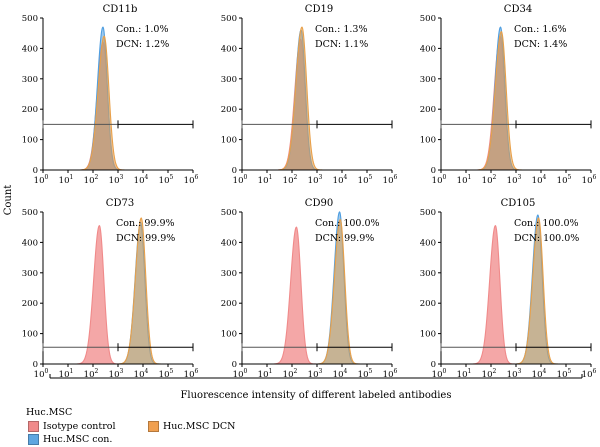  I want to click on panel-title-cd34: CD34, so click(518, 9).